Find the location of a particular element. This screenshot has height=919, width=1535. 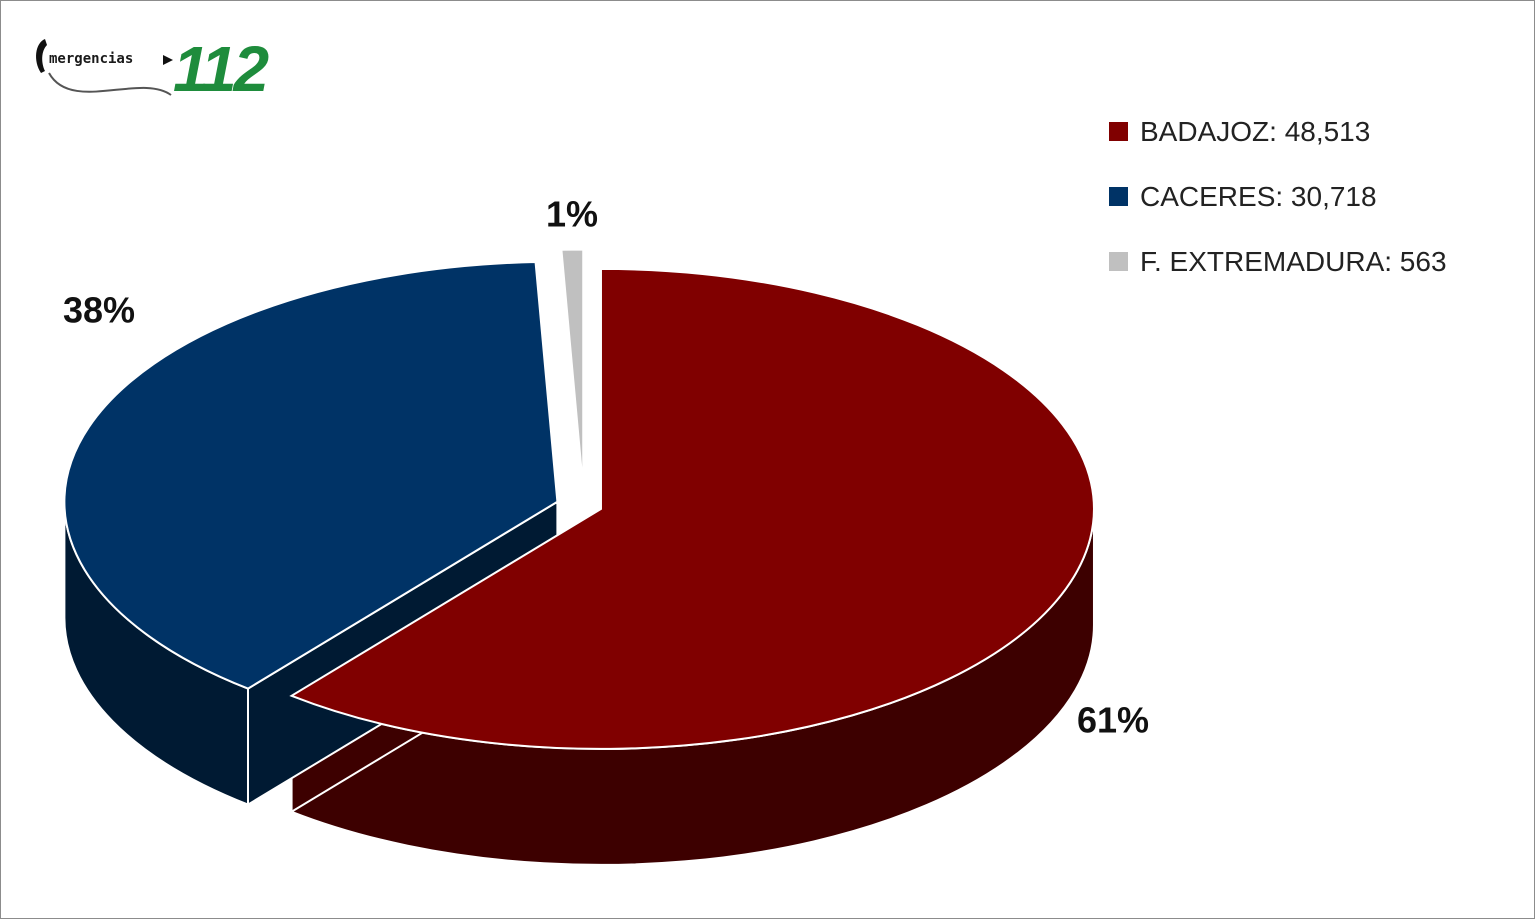

legend-swatch-f-extremadura is located at coordinates (1118, 261).